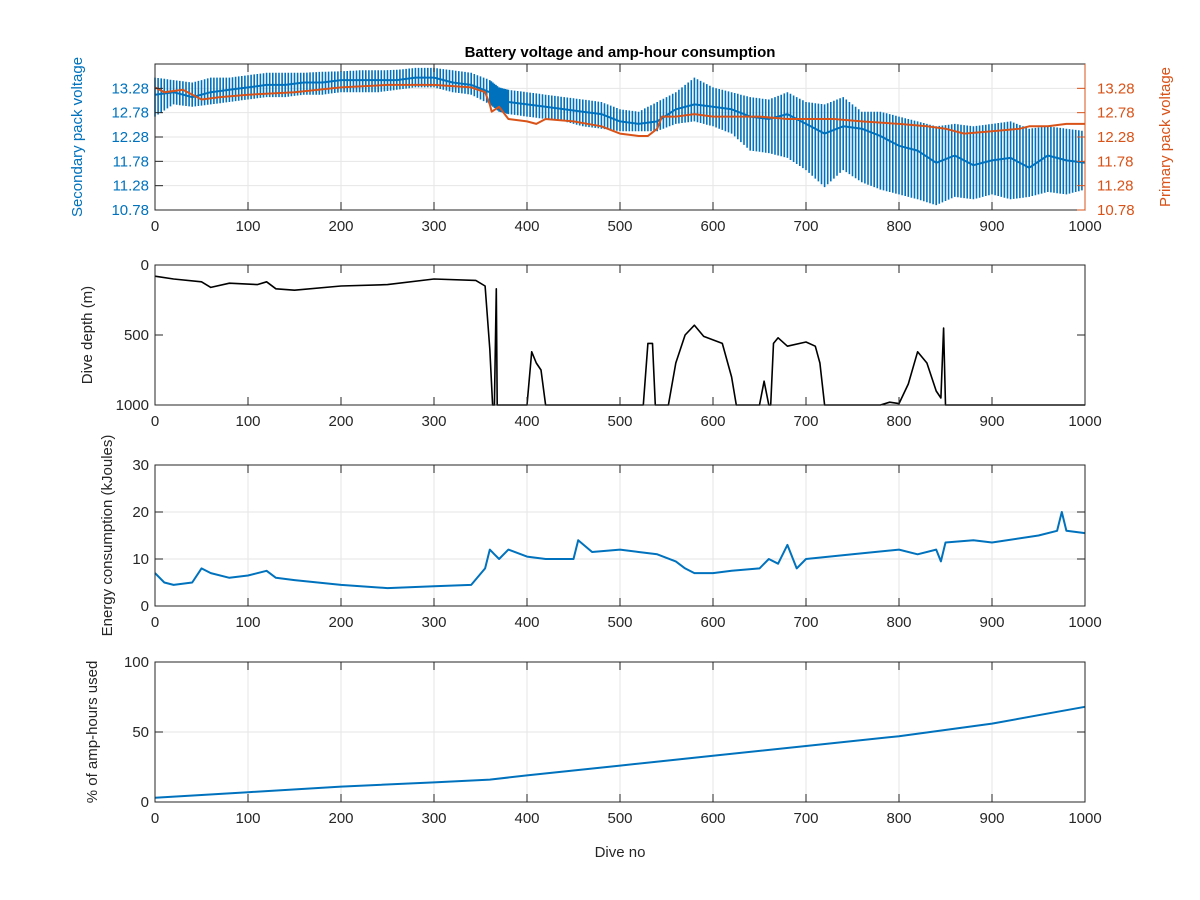 Image resolution: width=1200 pixels, height=900 pixels. Describe the element at coordinates (92, 732) in the screenshot. I see `y-axis-label: % of amp-hours used` at that location.